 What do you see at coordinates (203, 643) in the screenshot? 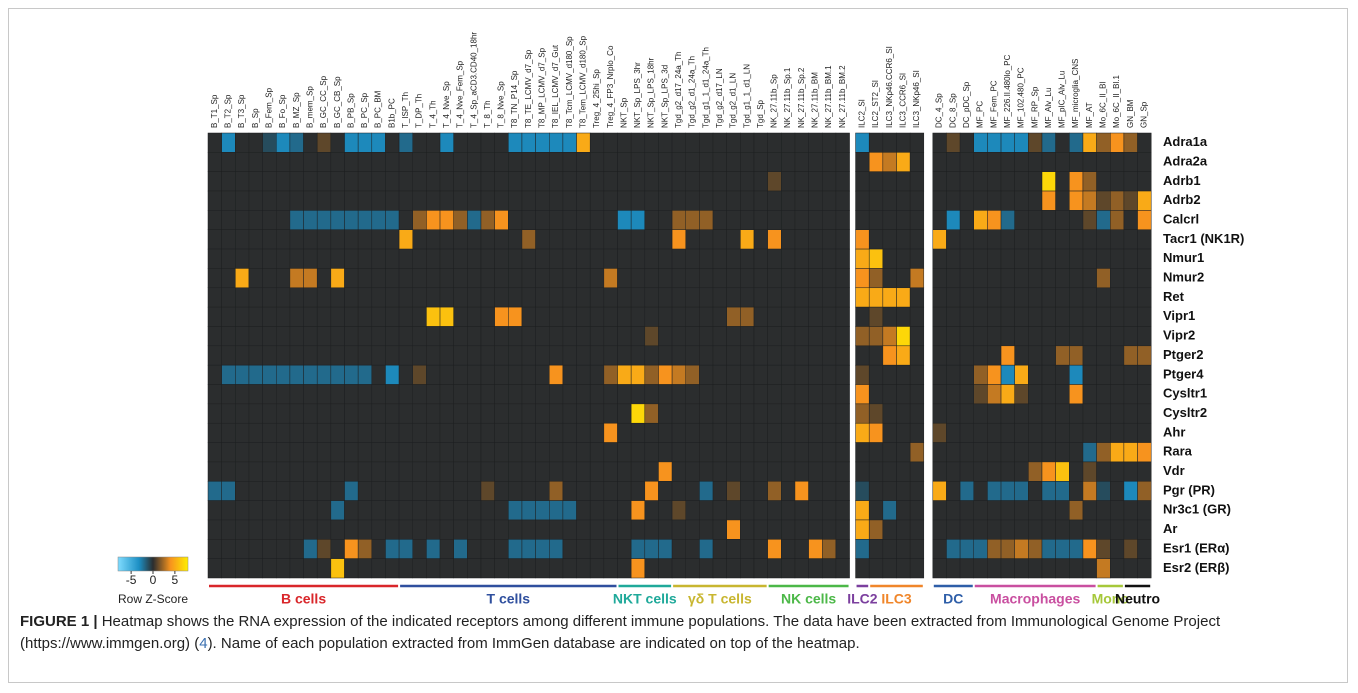
I see `caption-reference: 4` at bounding box center [203, 643].